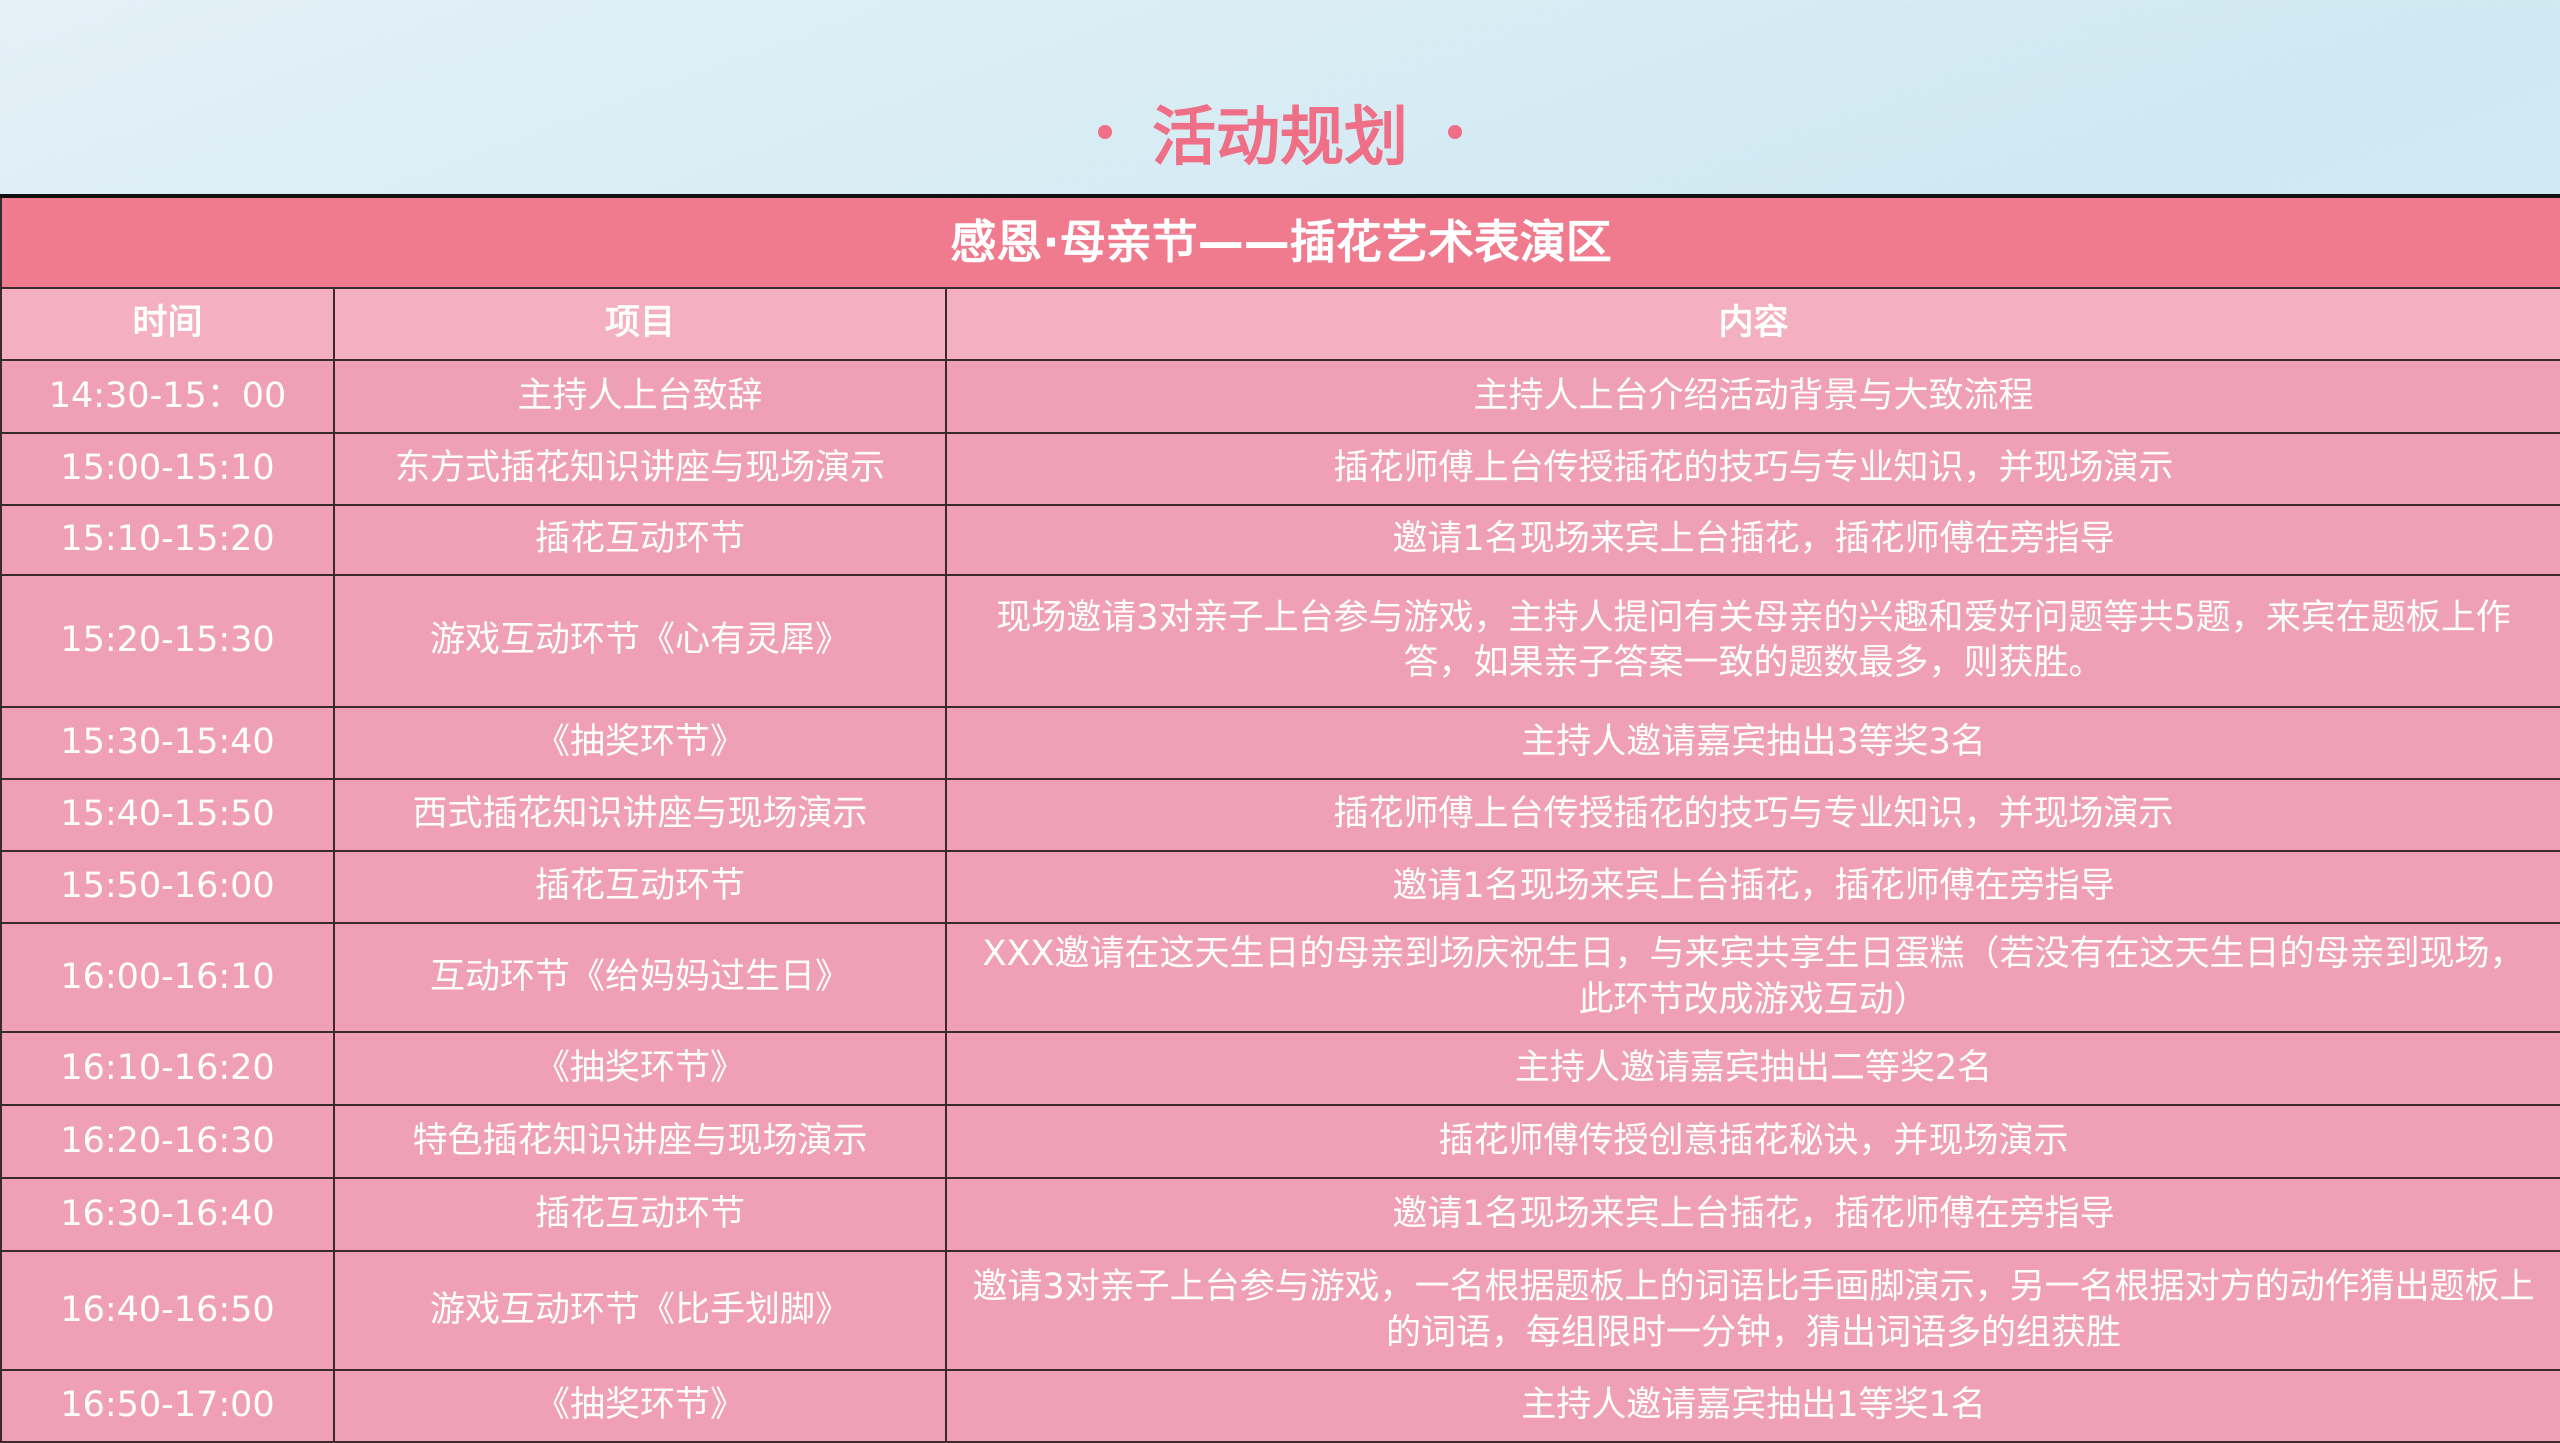 The width and height of the screenshot is (2560, 1443). Describe the element at coordinates (1280, 138) in the screenshot. I see `page-title: 活动规划` at that location.